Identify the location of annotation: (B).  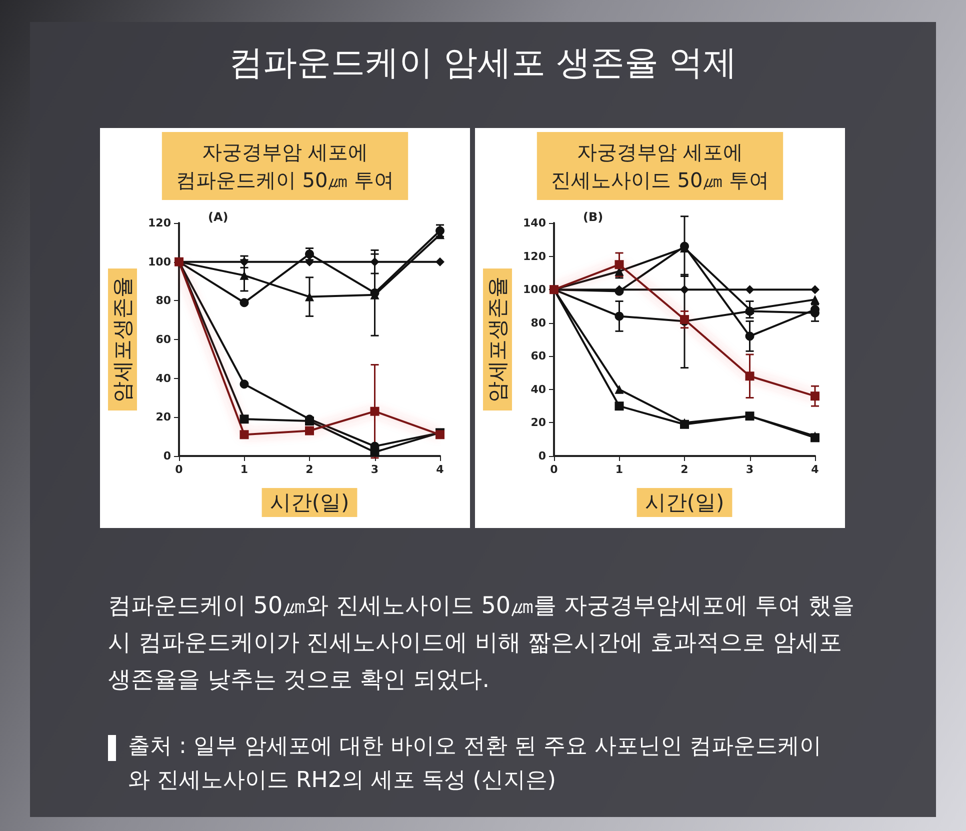
(593, 217).